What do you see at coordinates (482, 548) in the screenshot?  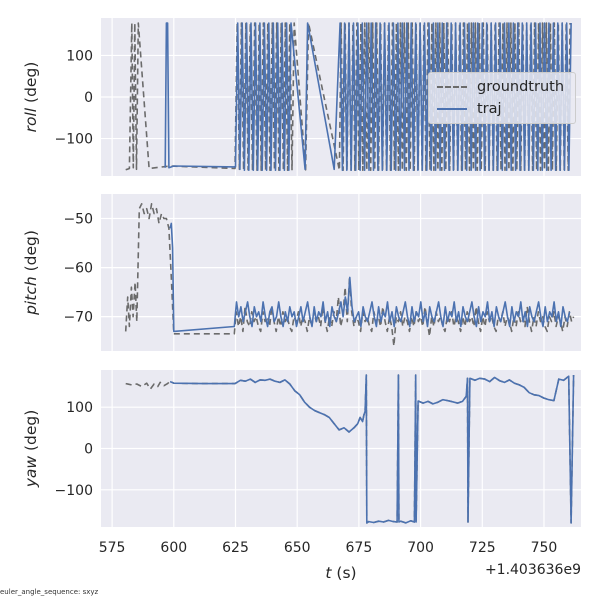 I see `x-tick-label: 725` at bounding box center [482, 548].